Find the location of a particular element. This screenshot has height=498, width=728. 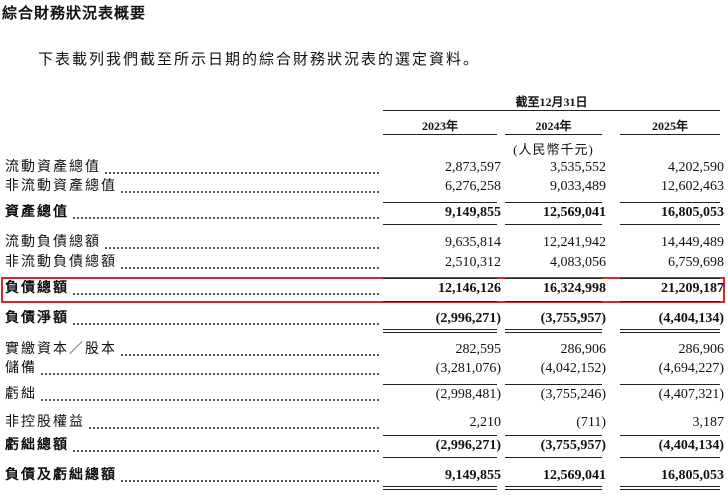

row-label: 儲備 is located at coordinates (194, 369).